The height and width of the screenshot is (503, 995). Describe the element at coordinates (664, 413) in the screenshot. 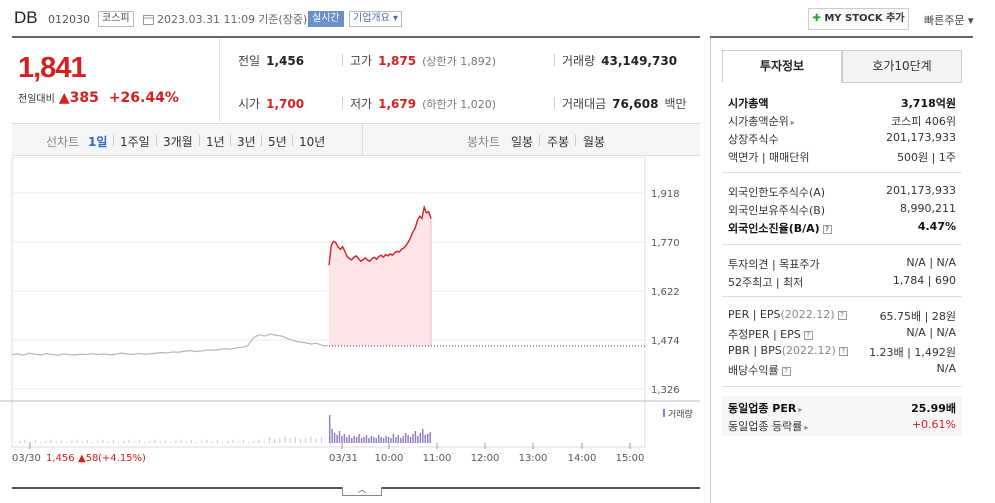

I see `volume-legend-swatch` at that location.